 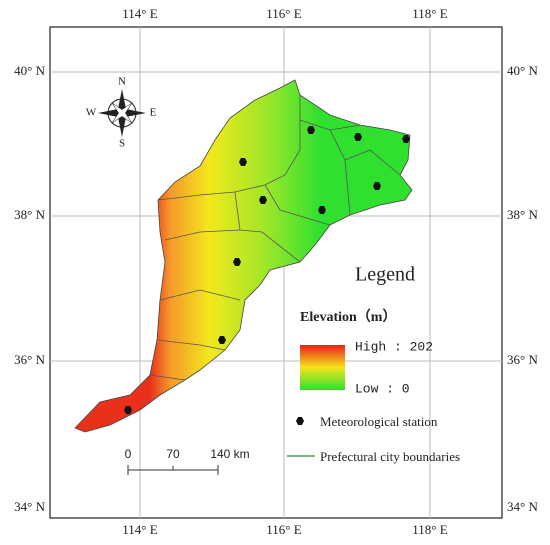 I want to click on scale-label: 70, so click(x=173, y=454).